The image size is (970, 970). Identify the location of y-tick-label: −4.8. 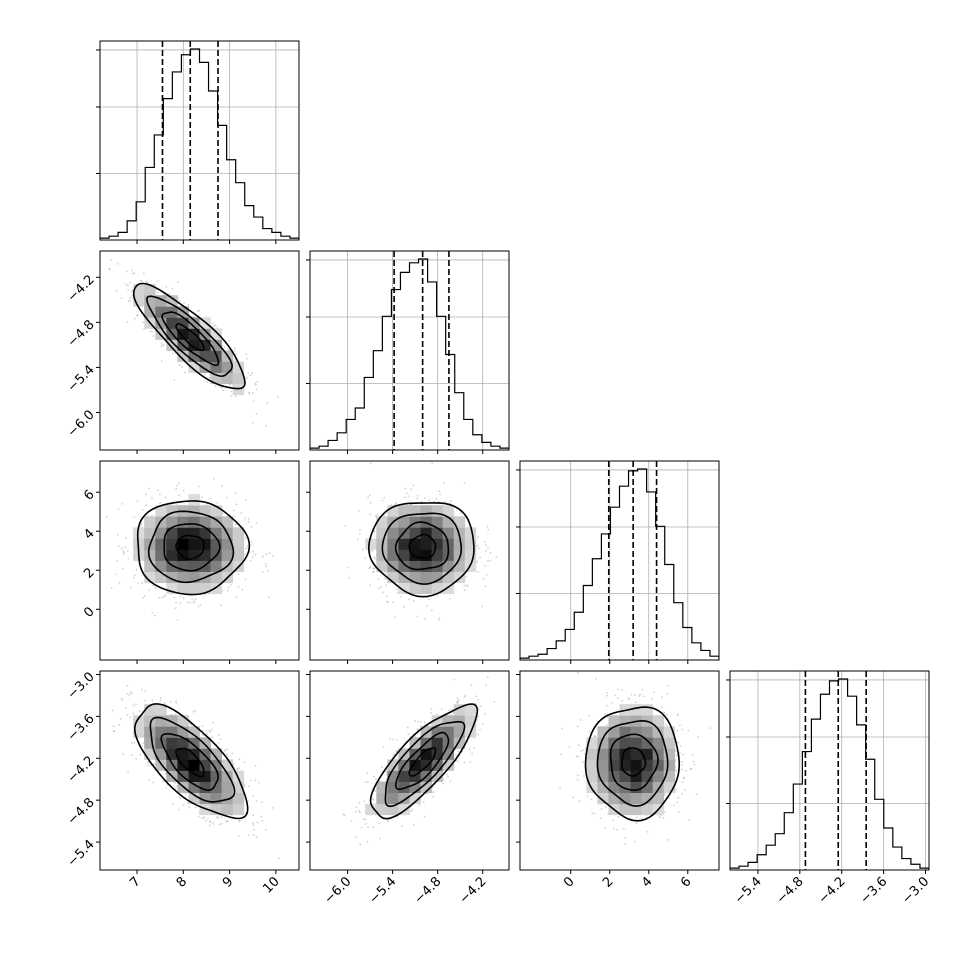
(81, 811).